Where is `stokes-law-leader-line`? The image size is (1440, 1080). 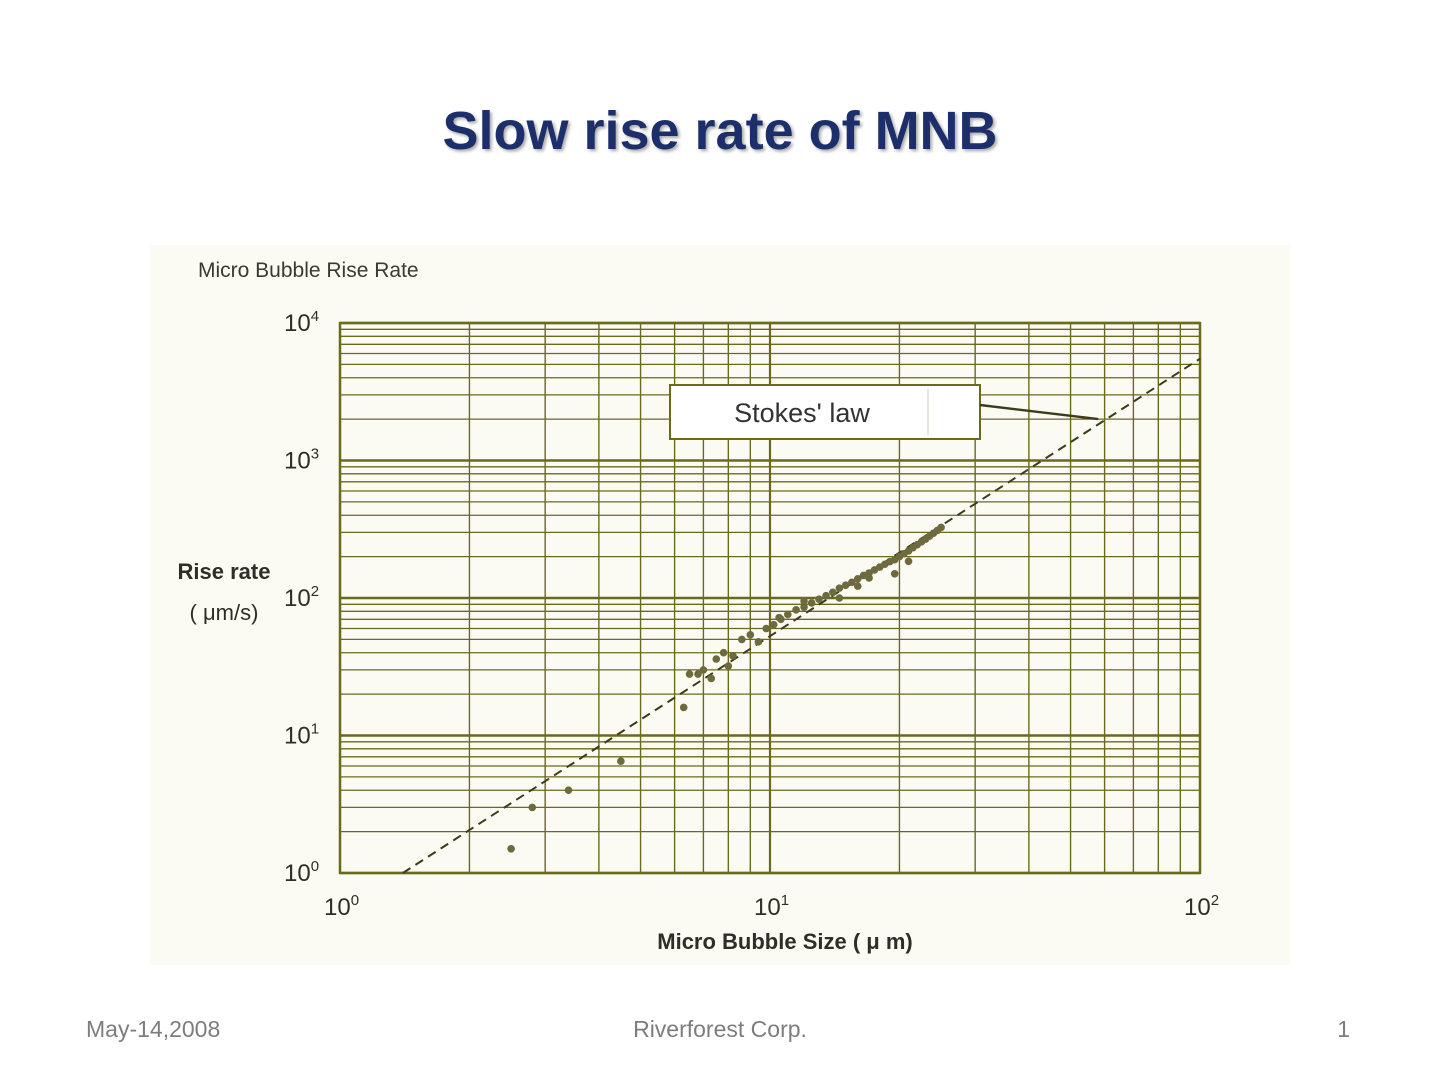
stokes-law-leader-line is located at coordinates (1039, 412).